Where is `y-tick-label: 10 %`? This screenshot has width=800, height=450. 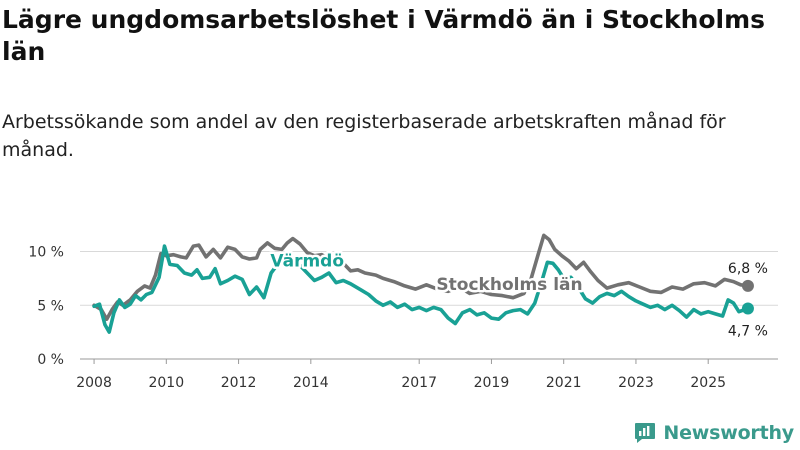
y-tick-label: 10 % is located at coordinates (46, 253).